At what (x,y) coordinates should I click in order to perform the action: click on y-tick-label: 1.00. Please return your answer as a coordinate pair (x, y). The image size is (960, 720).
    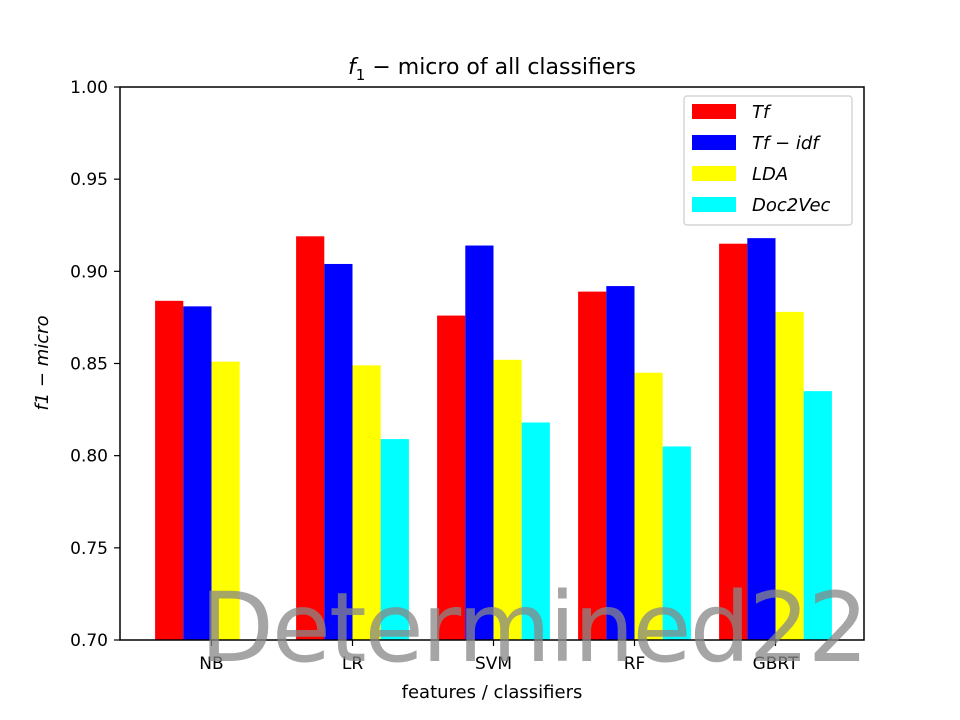
    Looking at the image, I should click on (89, 88).